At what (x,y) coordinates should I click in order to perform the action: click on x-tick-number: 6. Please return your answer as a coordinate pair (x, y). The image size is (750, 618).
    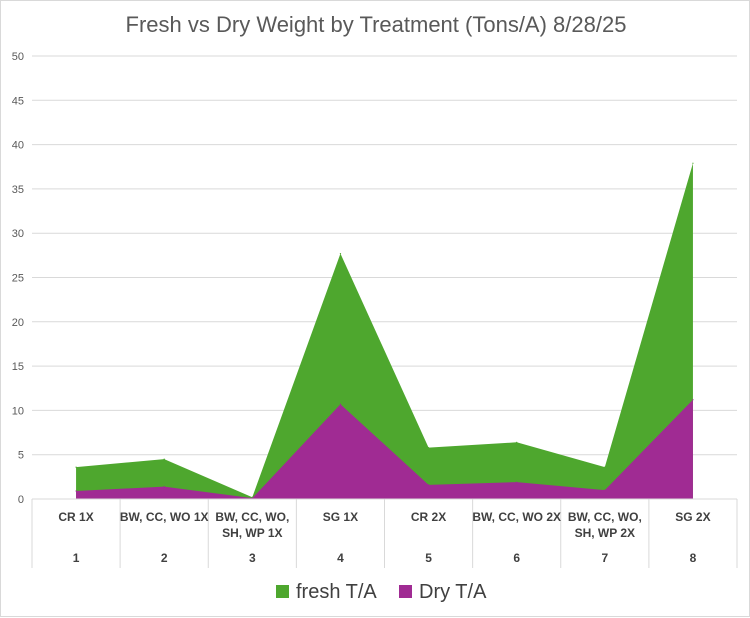
    Looking at the image, I should click on (516, 558).